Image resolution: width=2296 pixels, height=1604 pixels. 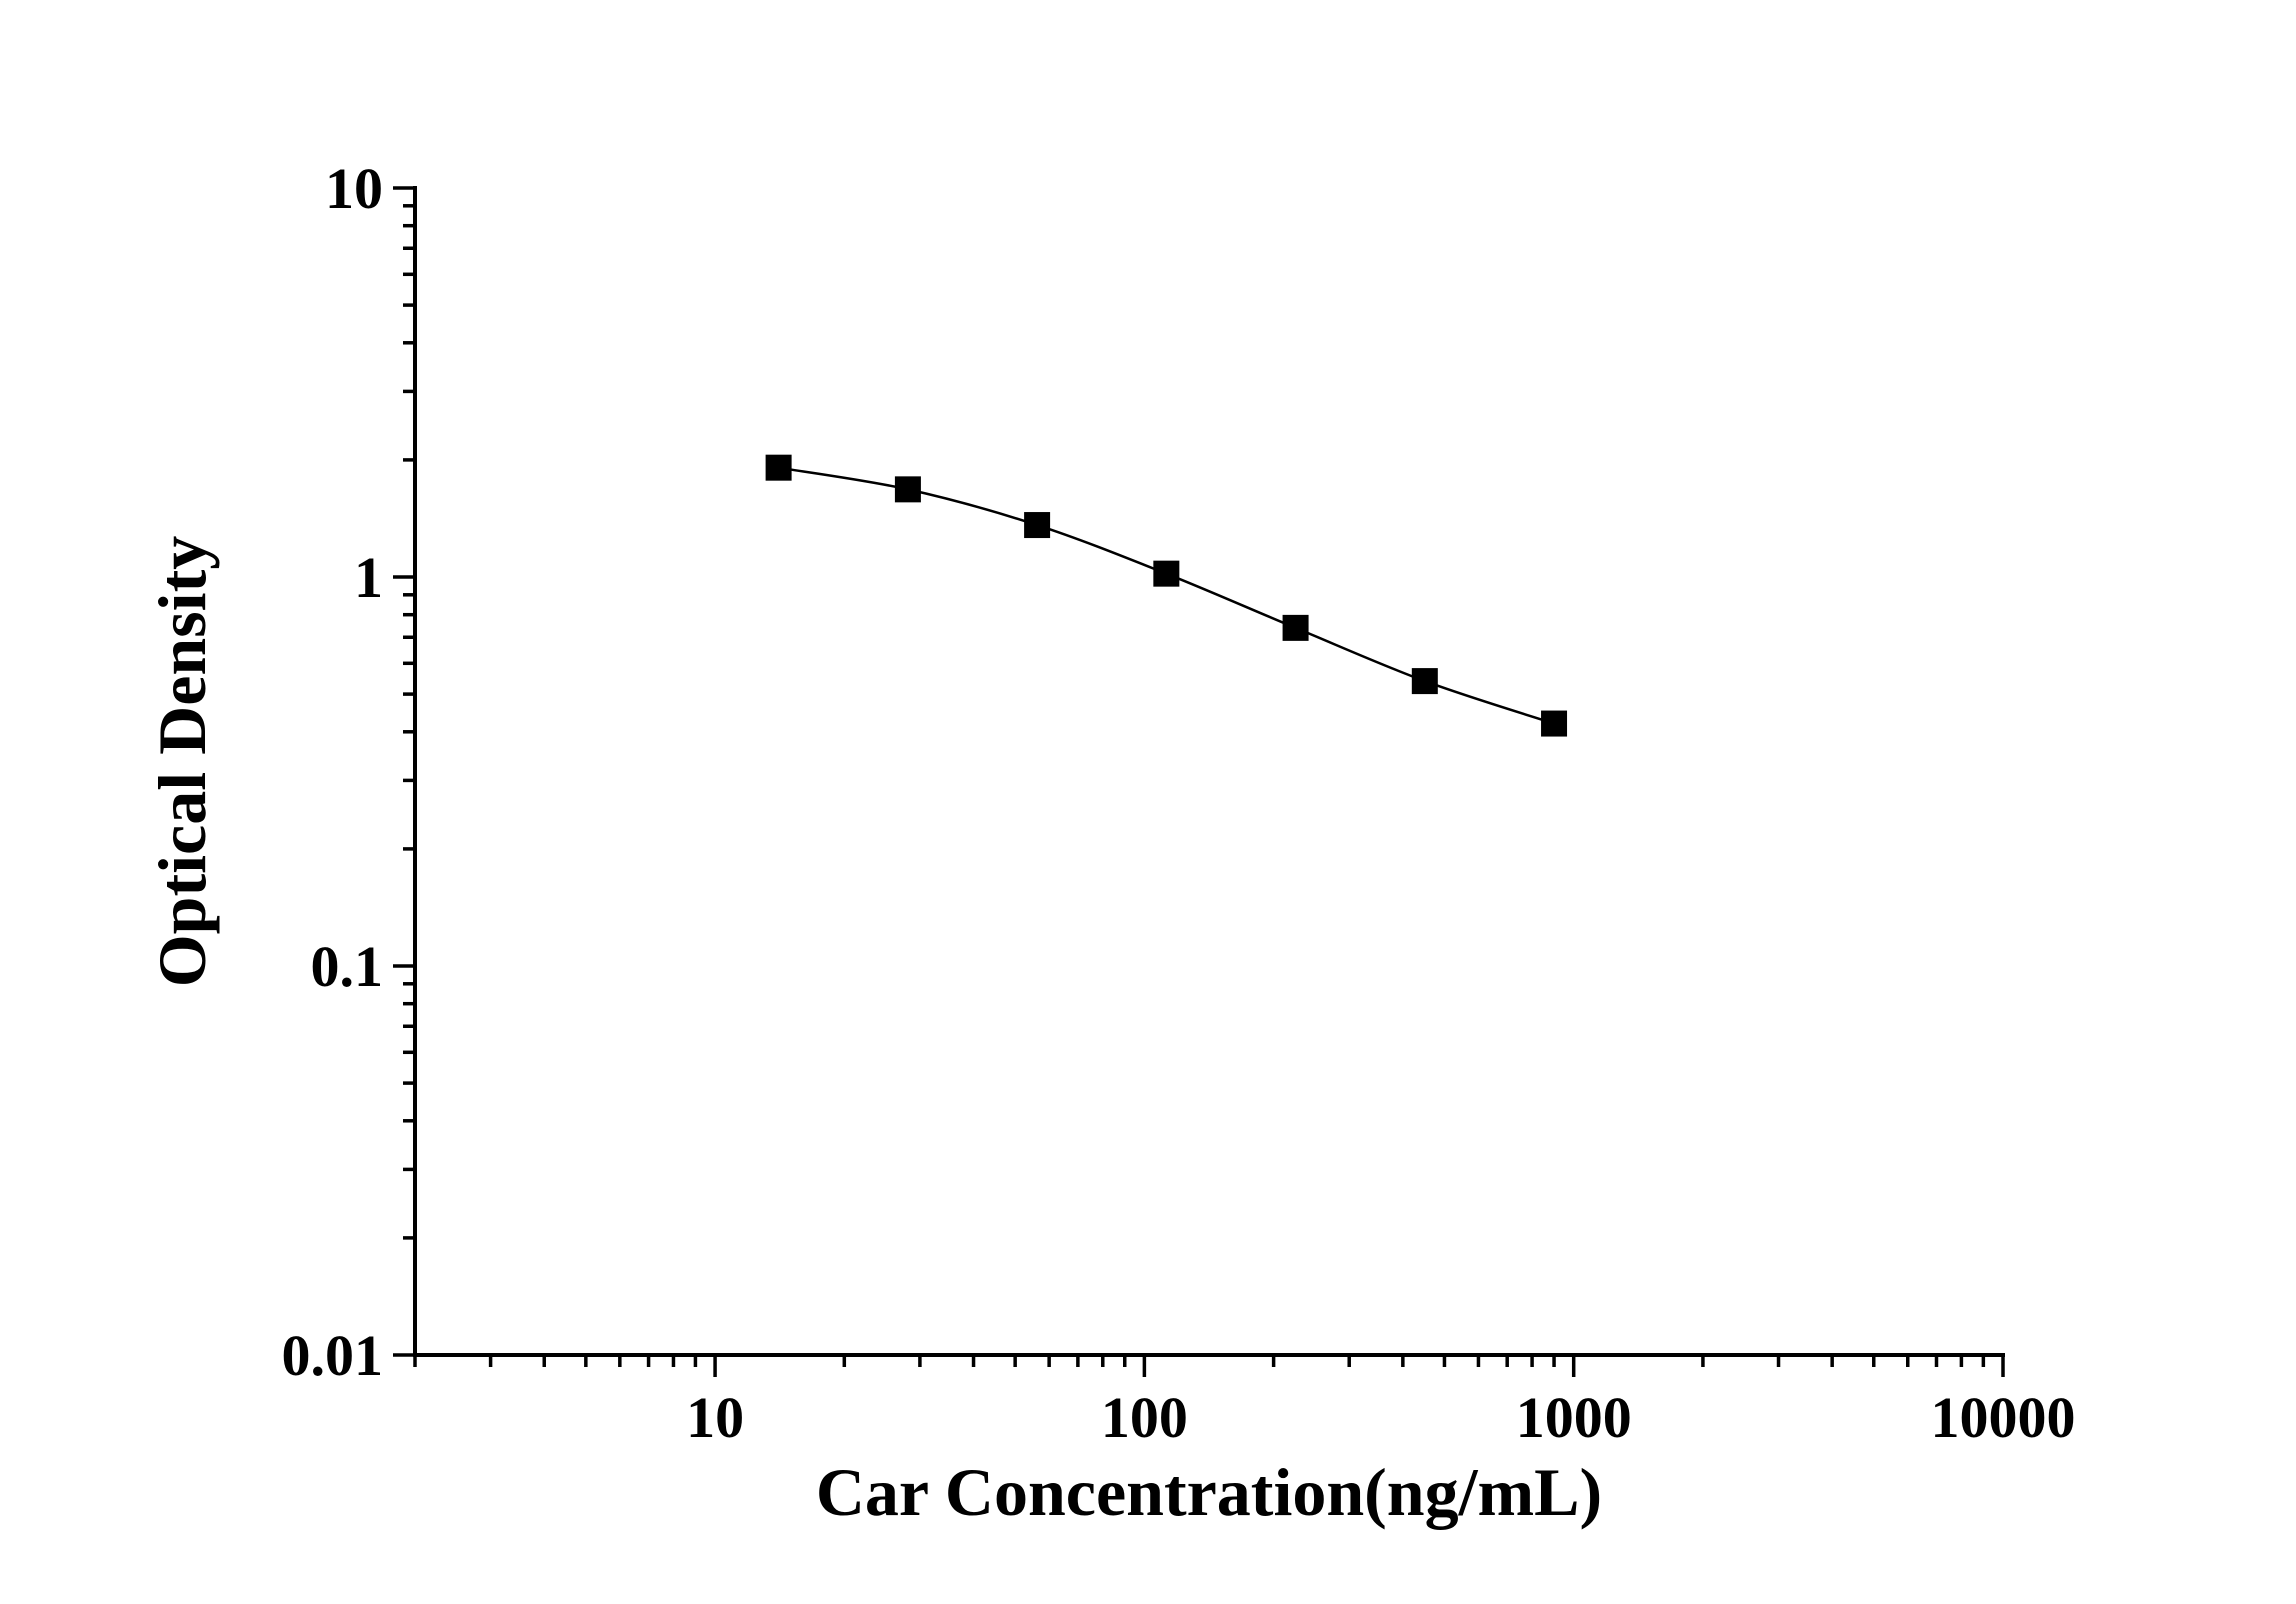 I want to click on y-axis-title: Optical Density, so click(x=182, y=761).